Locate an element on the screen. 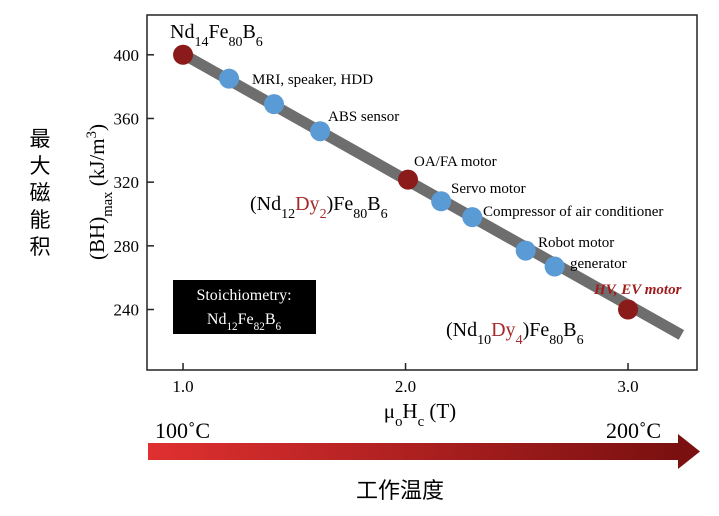 This screenshot has height=516, width=719. point-annotation: Nd14Fe80B6 is located at coordinates (216, 35).